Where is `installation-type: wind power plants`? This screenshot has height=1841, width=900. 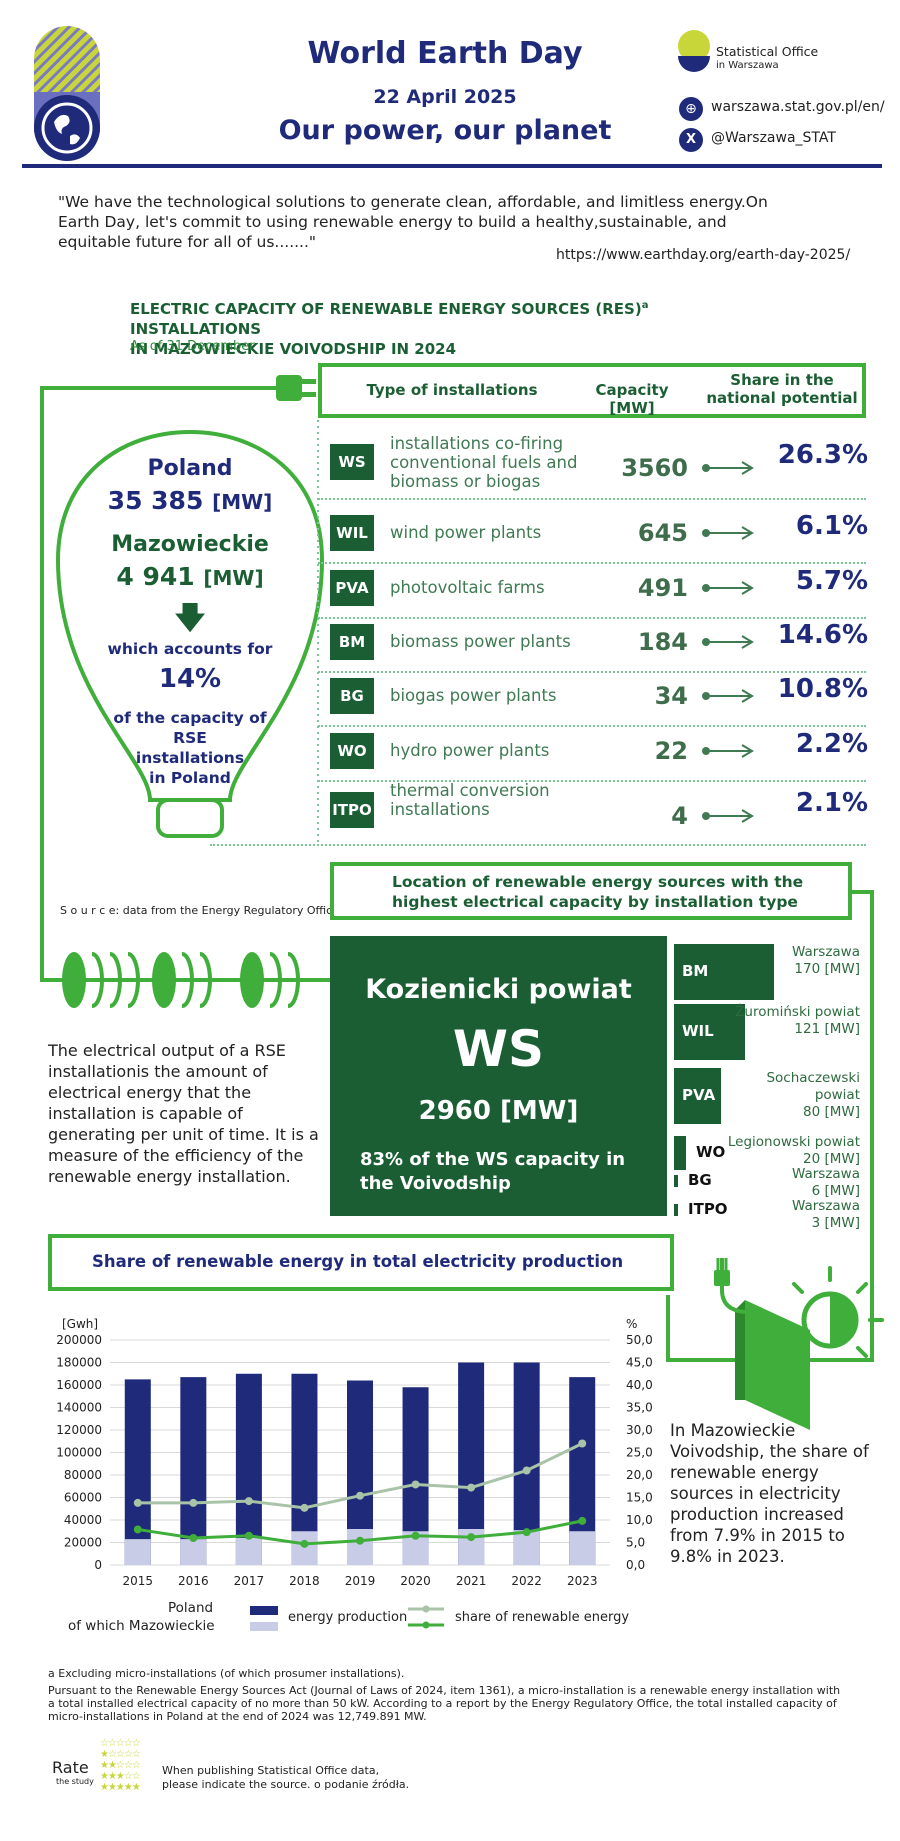
installation-type: wind power plants is located at coordinates (466, 532).